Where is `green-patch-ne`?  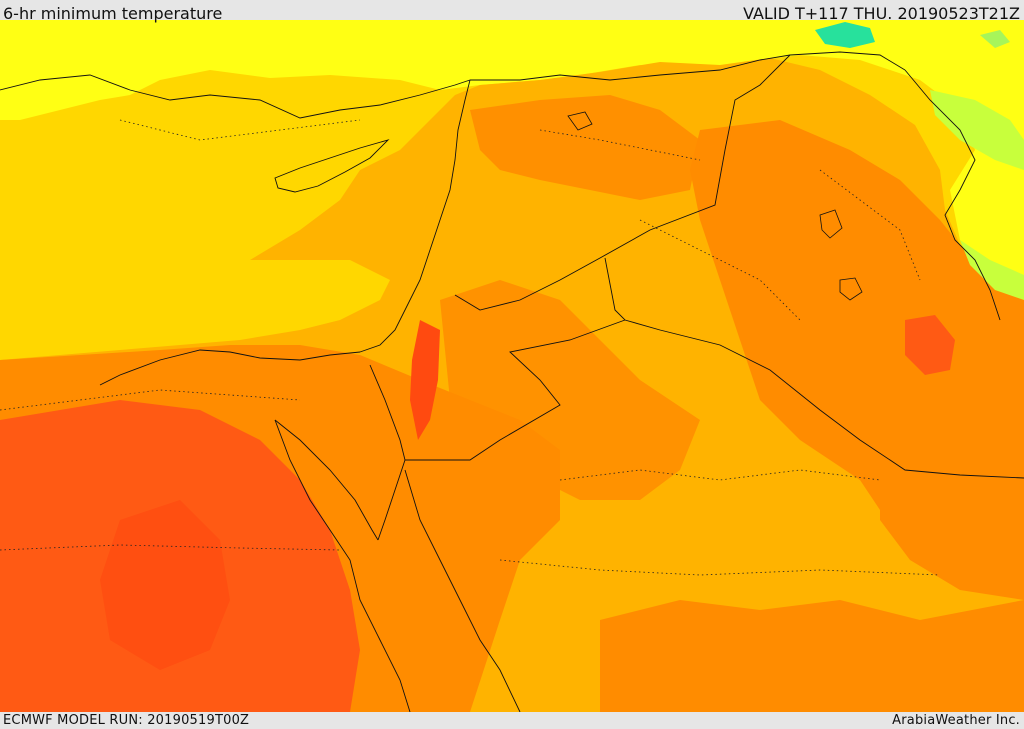
green-patch-ne is located at coordinates (995, 39).